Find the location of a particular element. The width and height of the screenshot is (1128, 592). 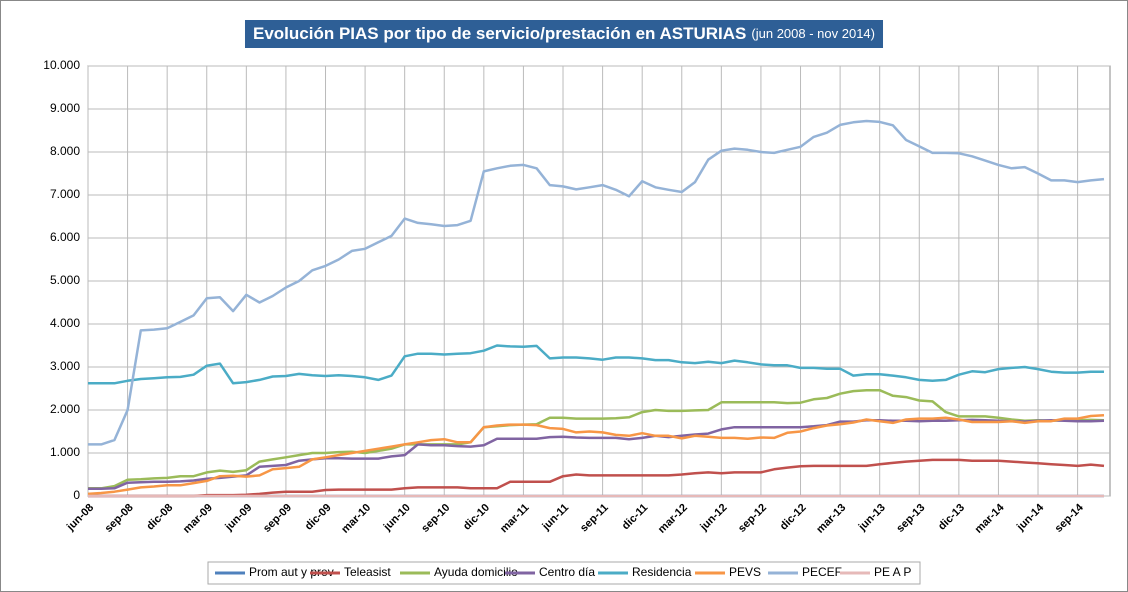

legend-label: Prom aut y prev is located at coordinates (291, 572).